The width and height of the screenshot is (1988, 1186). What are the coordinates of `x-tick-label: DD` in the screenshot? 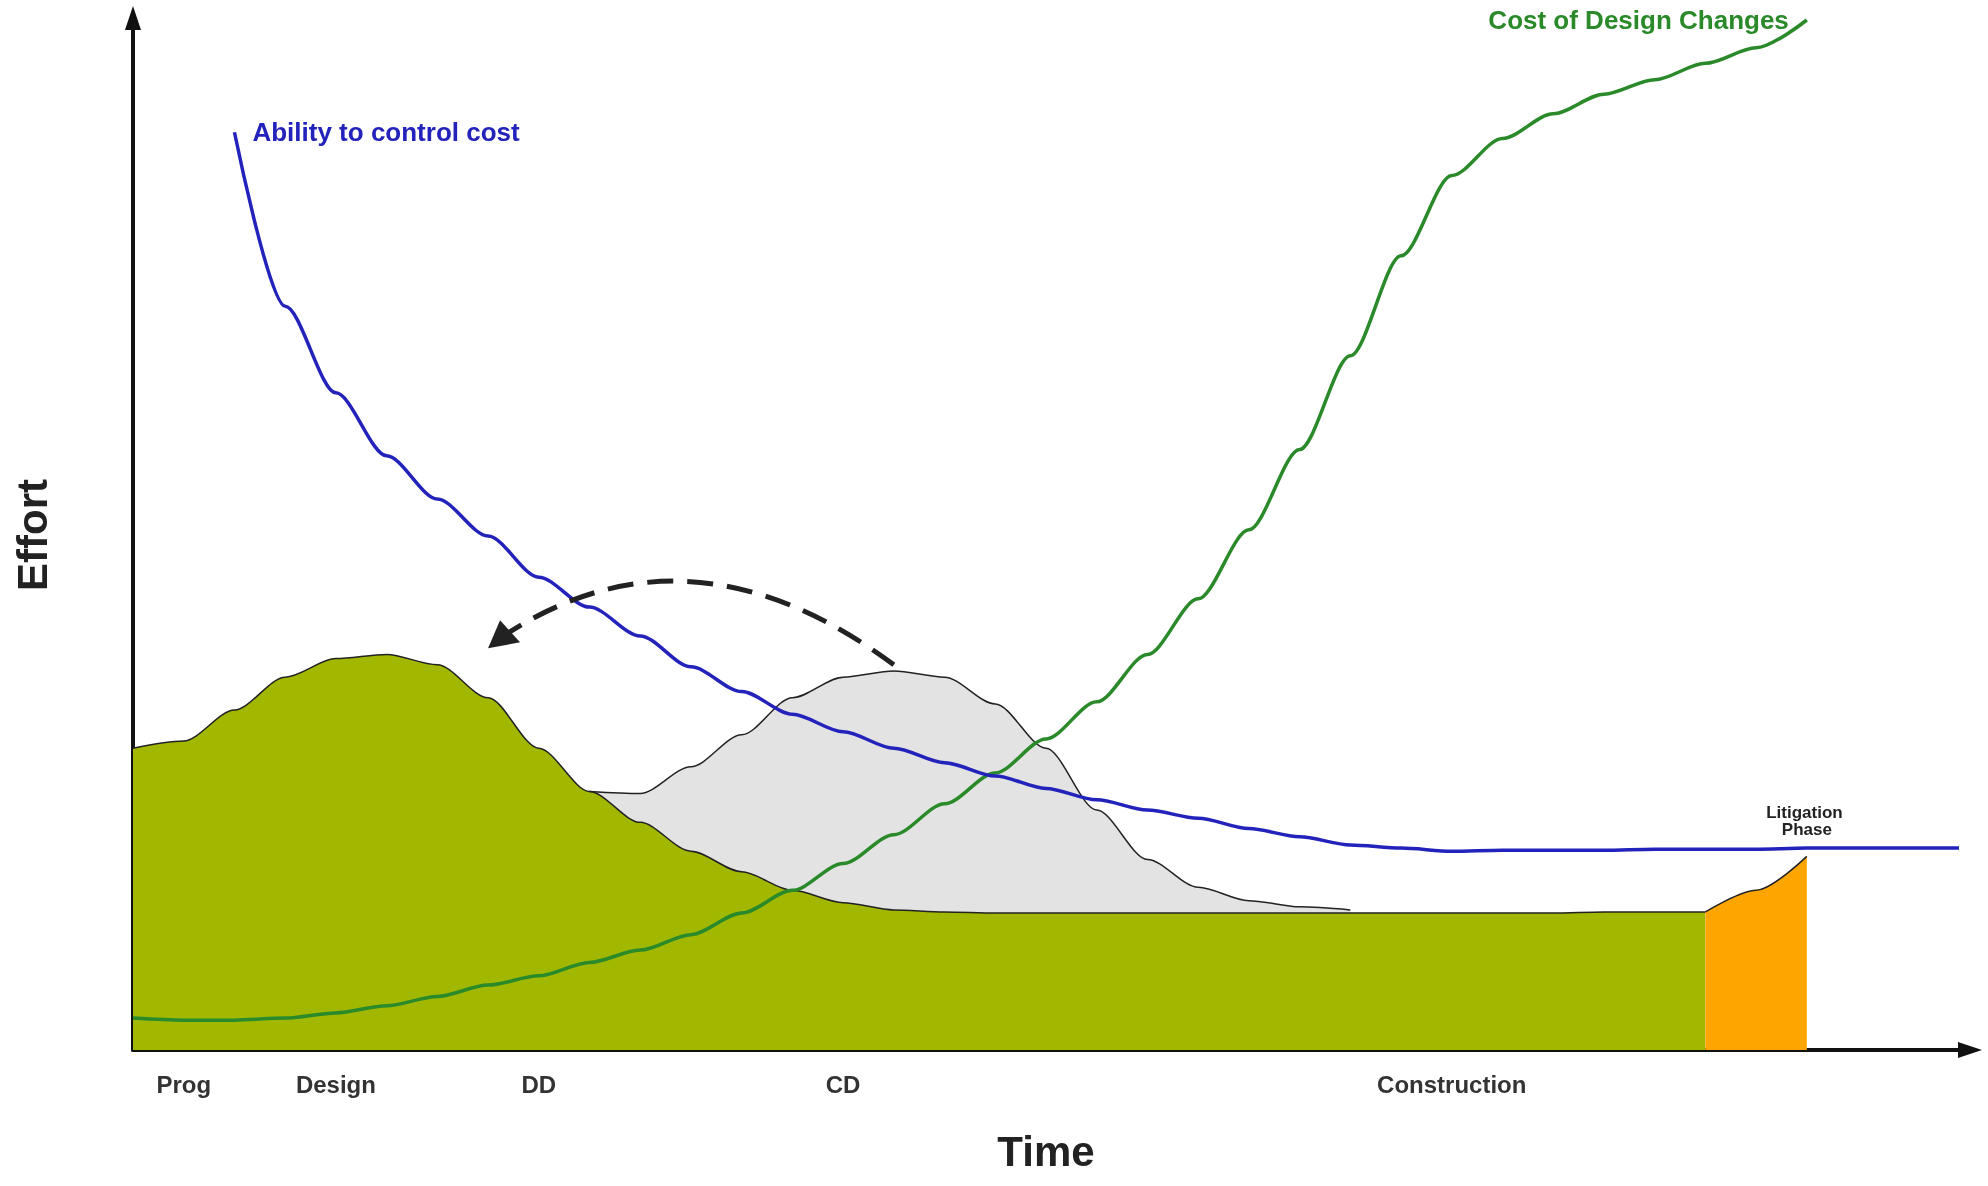 It's located at (539, 1084).